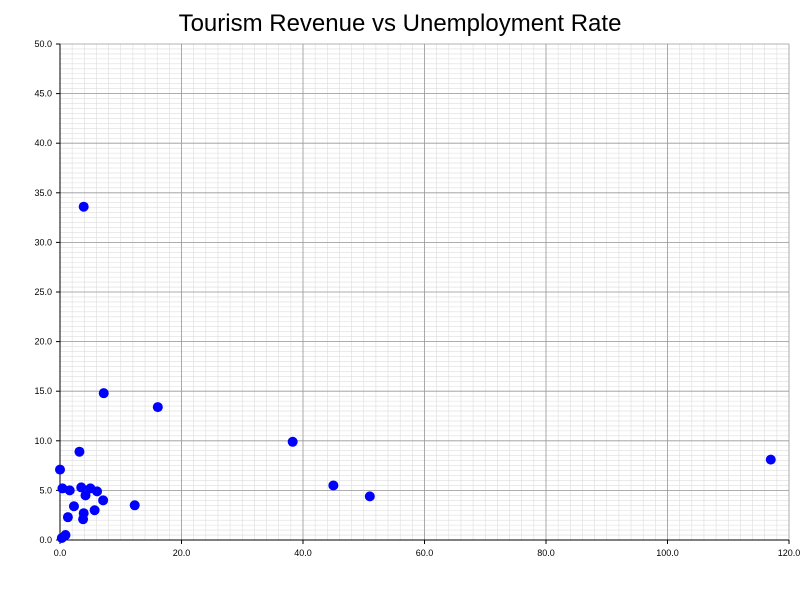 This screenshot has height=600, width=800. What do you see at coordinates (43, 44) in the screenshot?
I see `y-tick-label: 50.0` at bounding box center [43, 44].